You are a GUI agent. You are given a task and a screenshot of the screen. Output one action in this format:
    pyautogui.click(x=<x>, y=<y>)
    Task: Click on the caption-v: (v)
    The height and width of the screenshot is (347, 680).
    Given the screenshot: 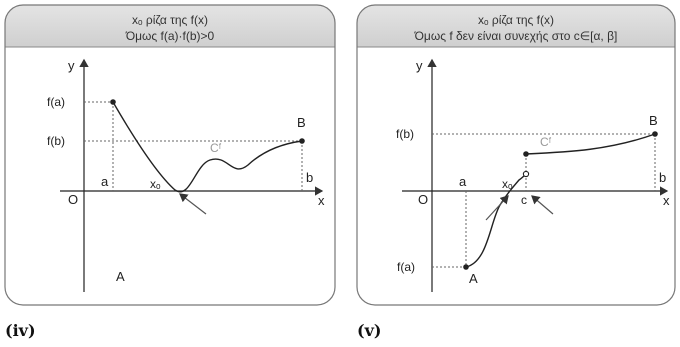 What is the action you would take?
    pyautogui.click(x=369, y=330)
    